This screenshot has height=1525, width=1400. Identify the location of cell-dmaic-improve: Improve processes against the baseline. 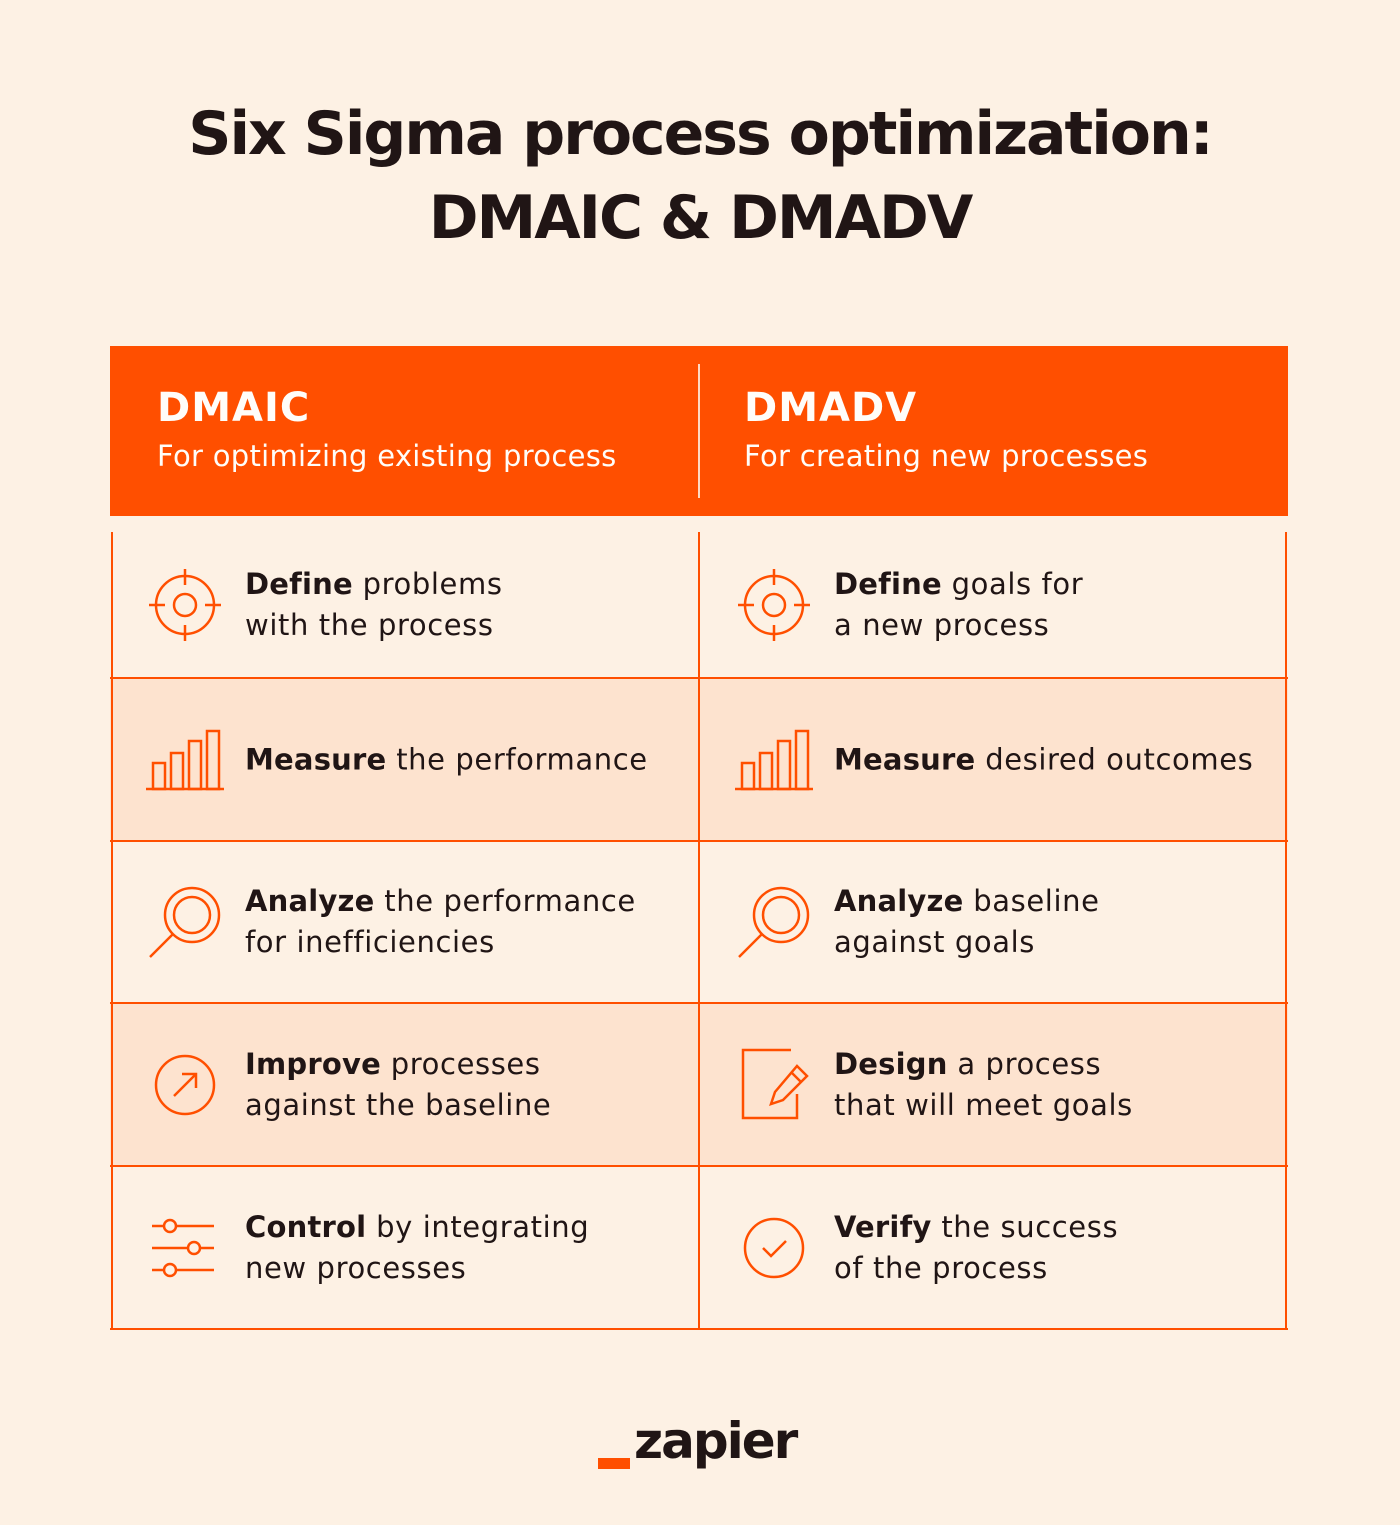
(404, 1084).